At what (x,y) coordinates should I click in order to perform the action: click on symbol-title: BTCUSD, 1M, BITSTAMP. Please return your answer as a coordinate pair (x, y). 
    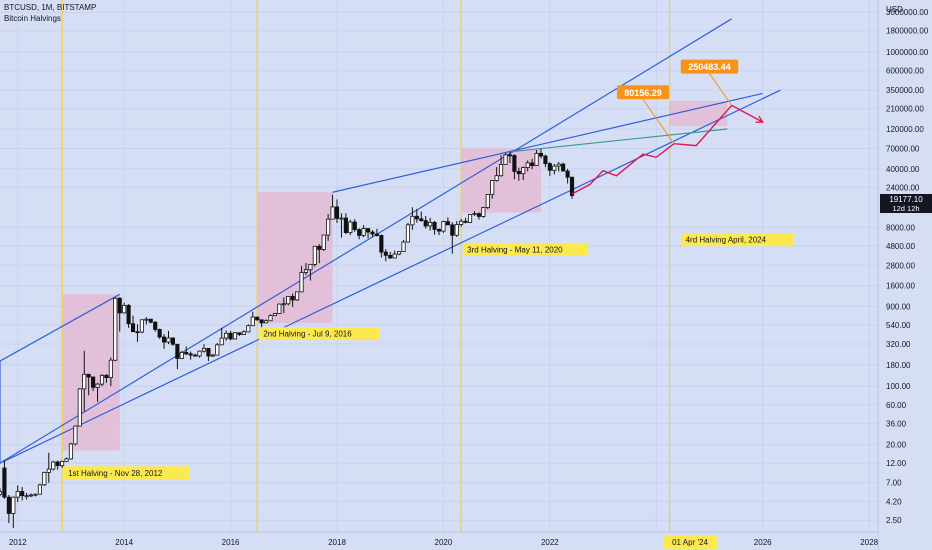
    Looking at the image, I should click on (50, 7).